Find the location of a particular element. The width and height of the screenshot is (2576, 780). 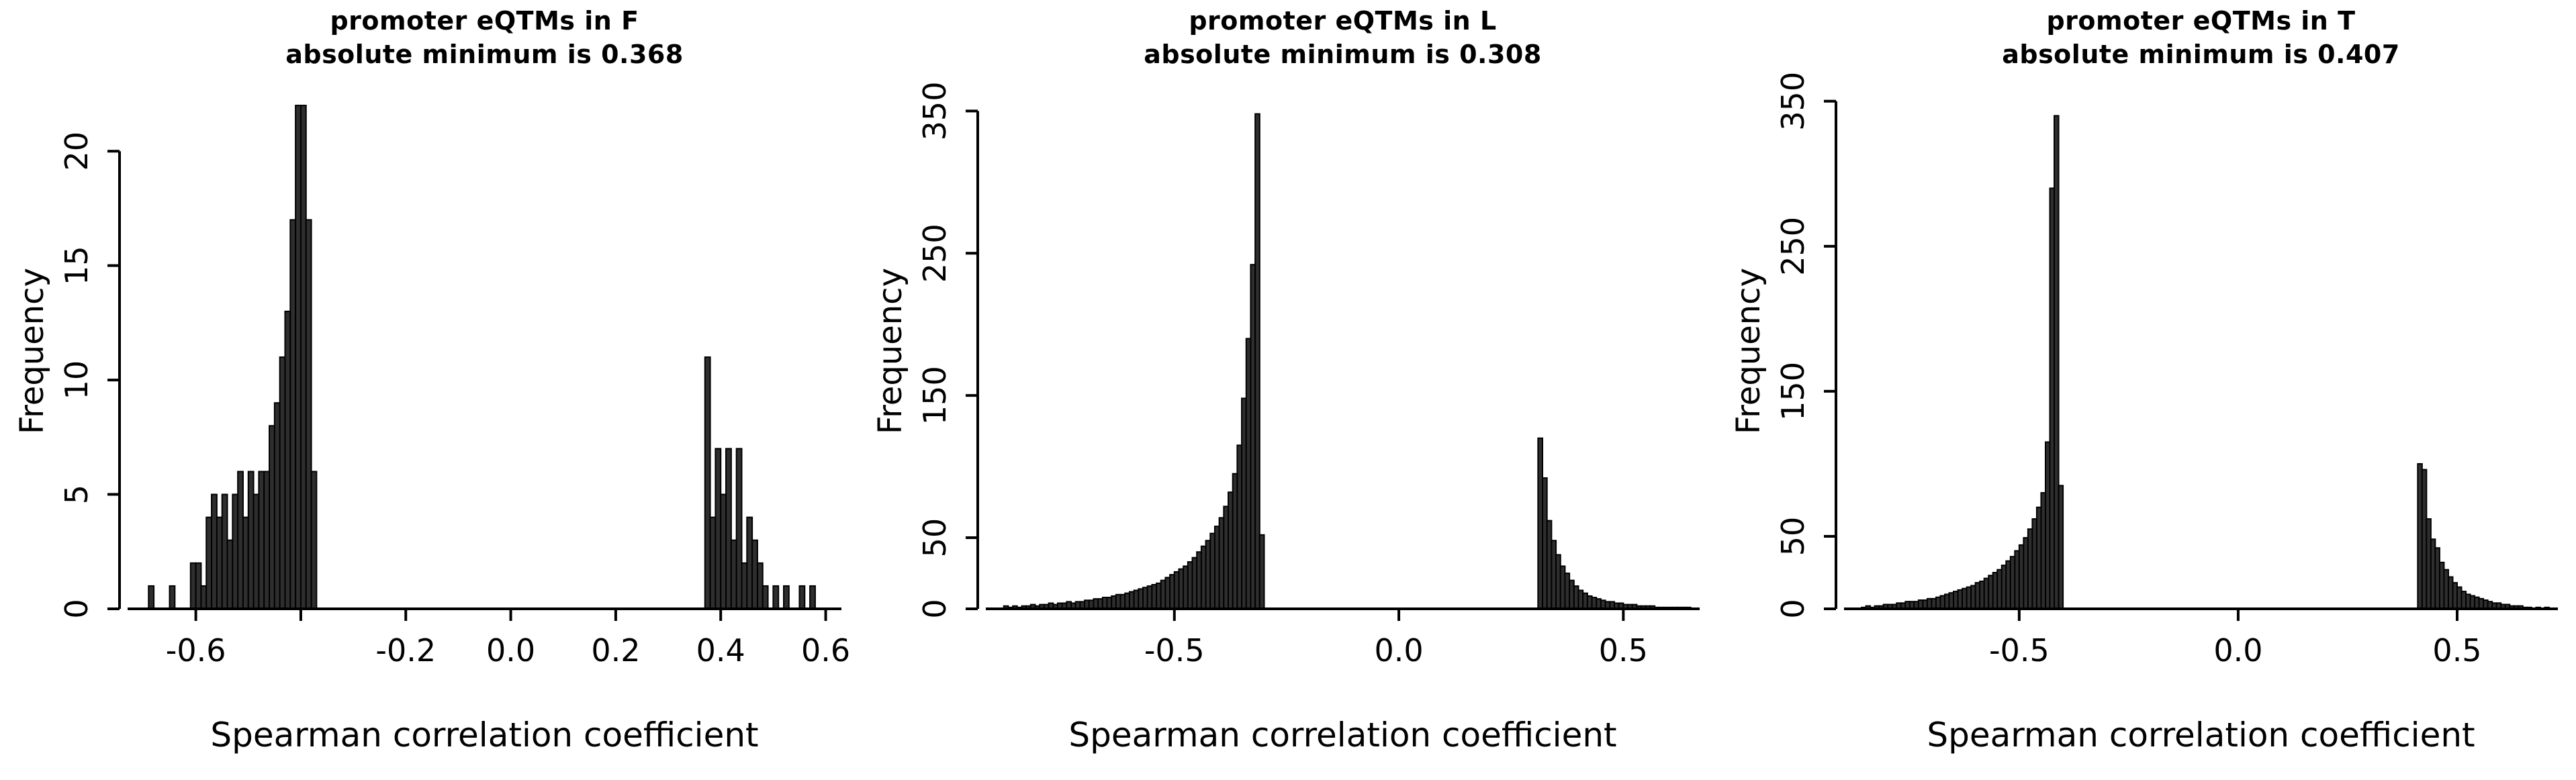

x-tick-label: 0.2 is located at coordinates (615, 650).